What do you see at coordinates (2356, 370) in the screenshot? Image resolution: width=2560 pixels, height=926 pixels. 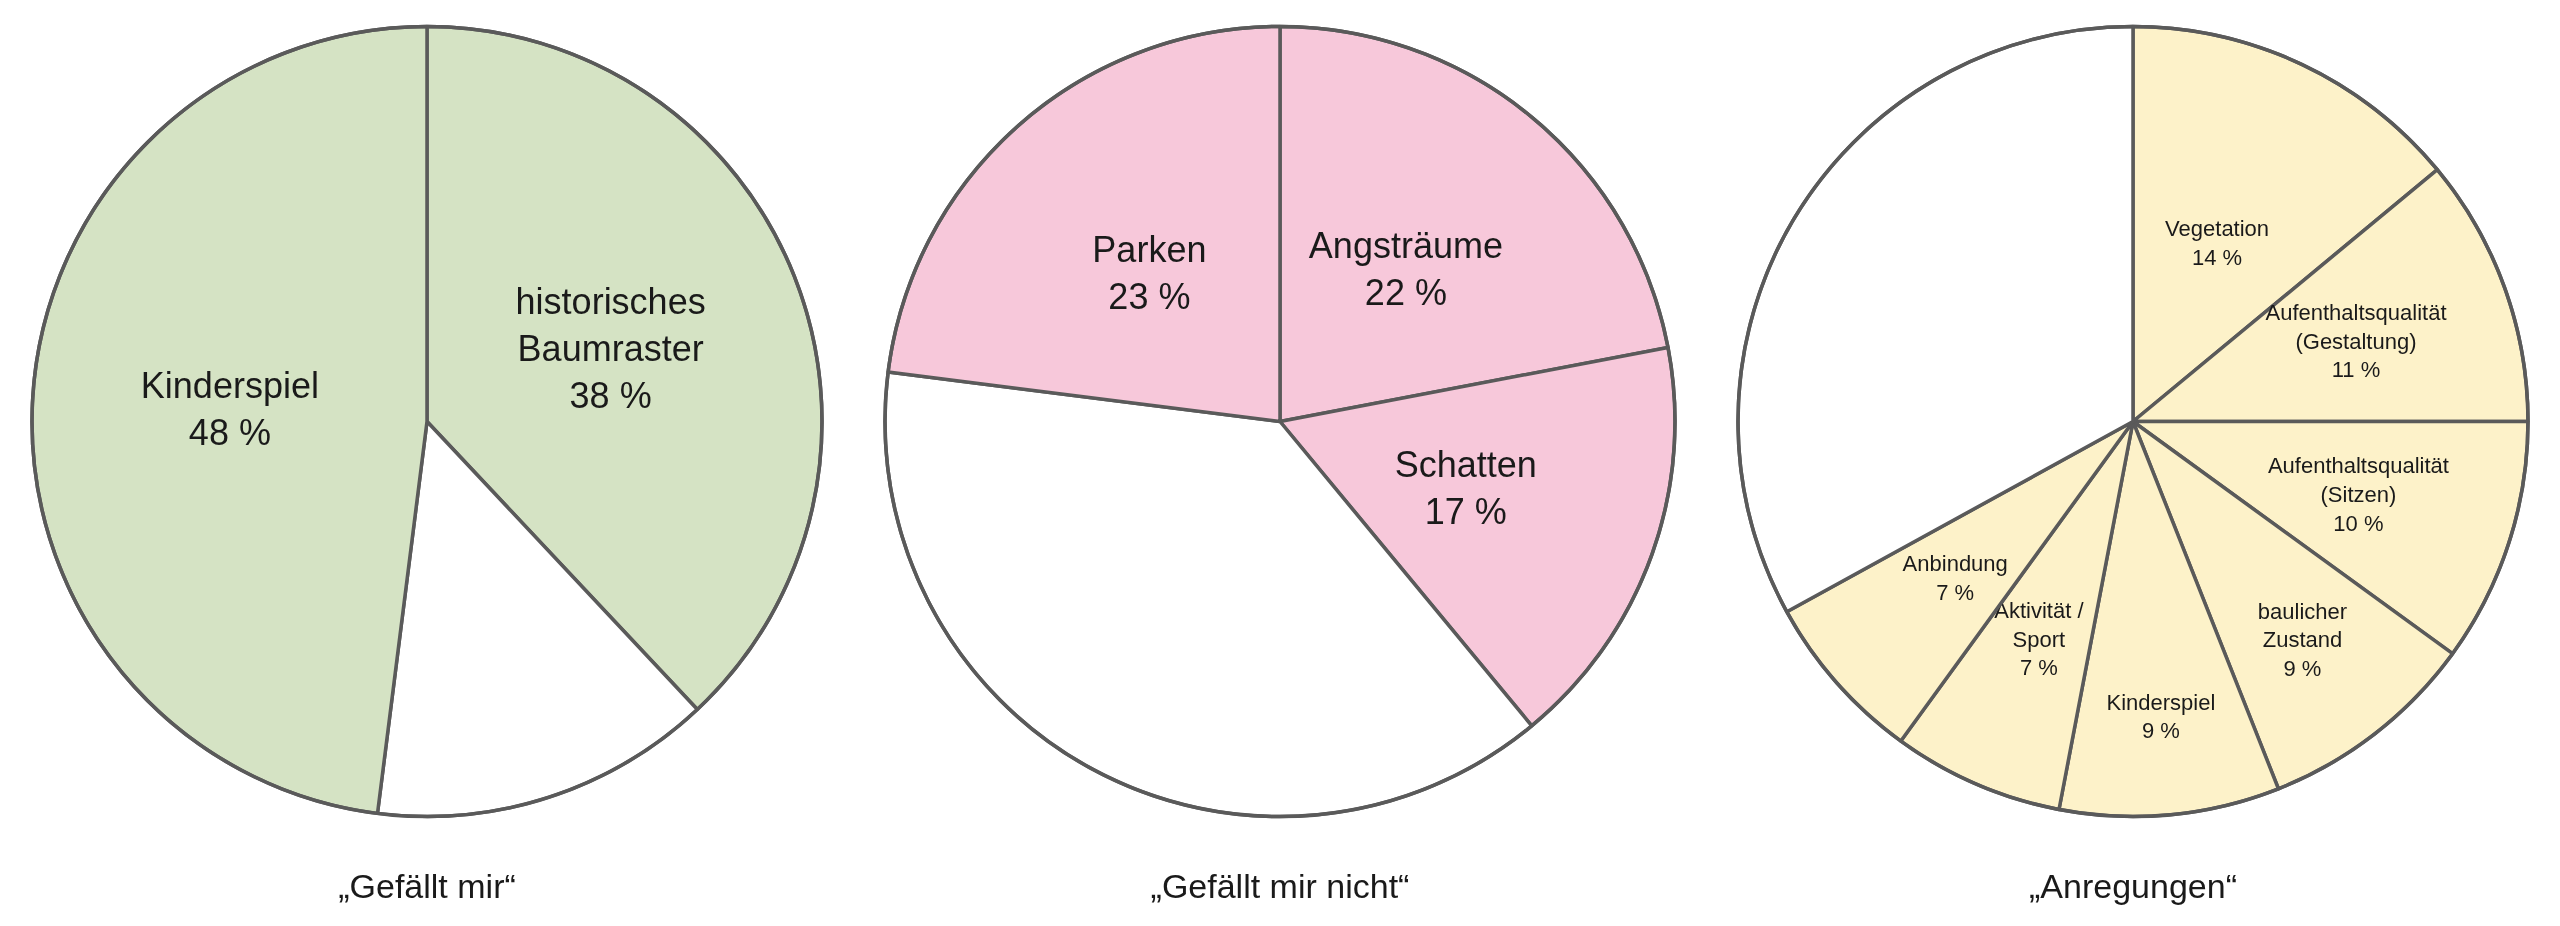 I see `data-label: 11 %` at bounding box center [2356, 370].